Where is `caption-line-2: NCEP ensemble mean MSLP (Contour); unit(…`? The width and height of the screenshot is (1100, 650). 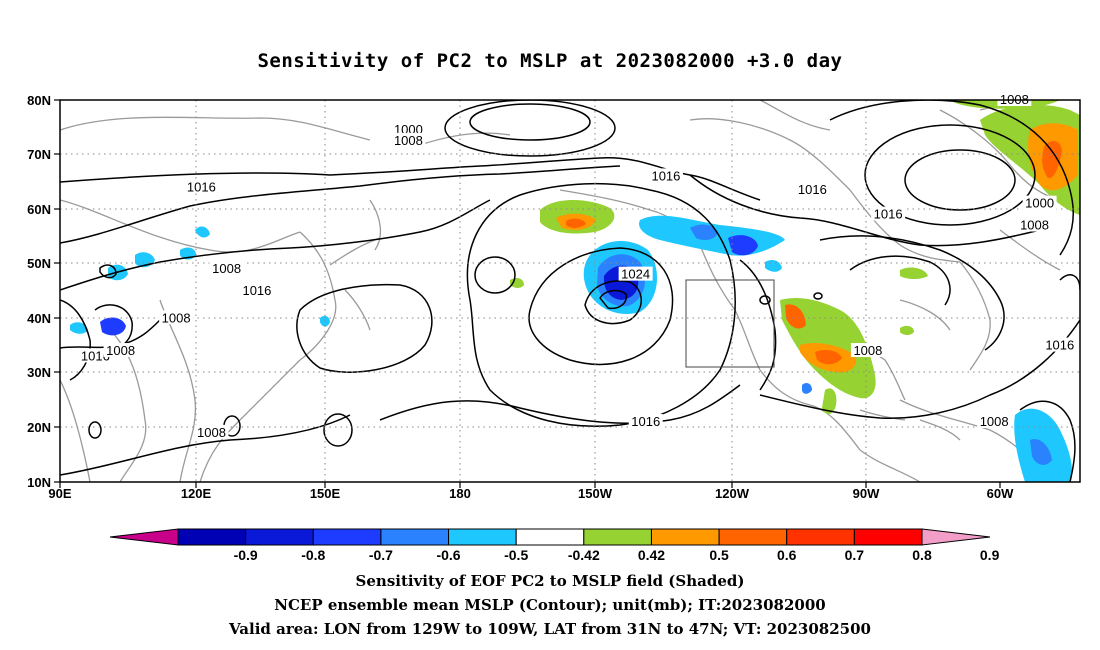
caption-line-2: NCEP ensemble mean MSLP (Contour); unit(… is located at coordinates (550, 605).